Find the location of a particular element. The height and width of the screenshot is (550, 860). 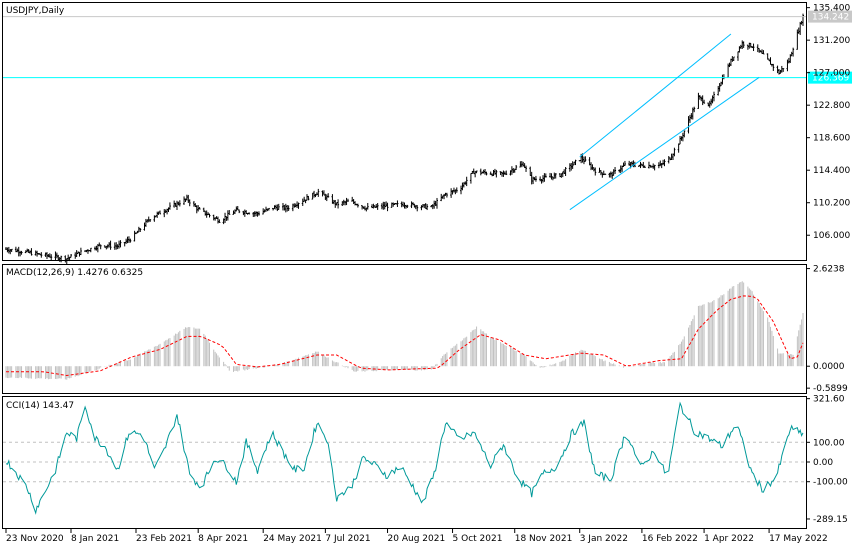

last-price-label: 134.242 is located at coordinates (830, 18).